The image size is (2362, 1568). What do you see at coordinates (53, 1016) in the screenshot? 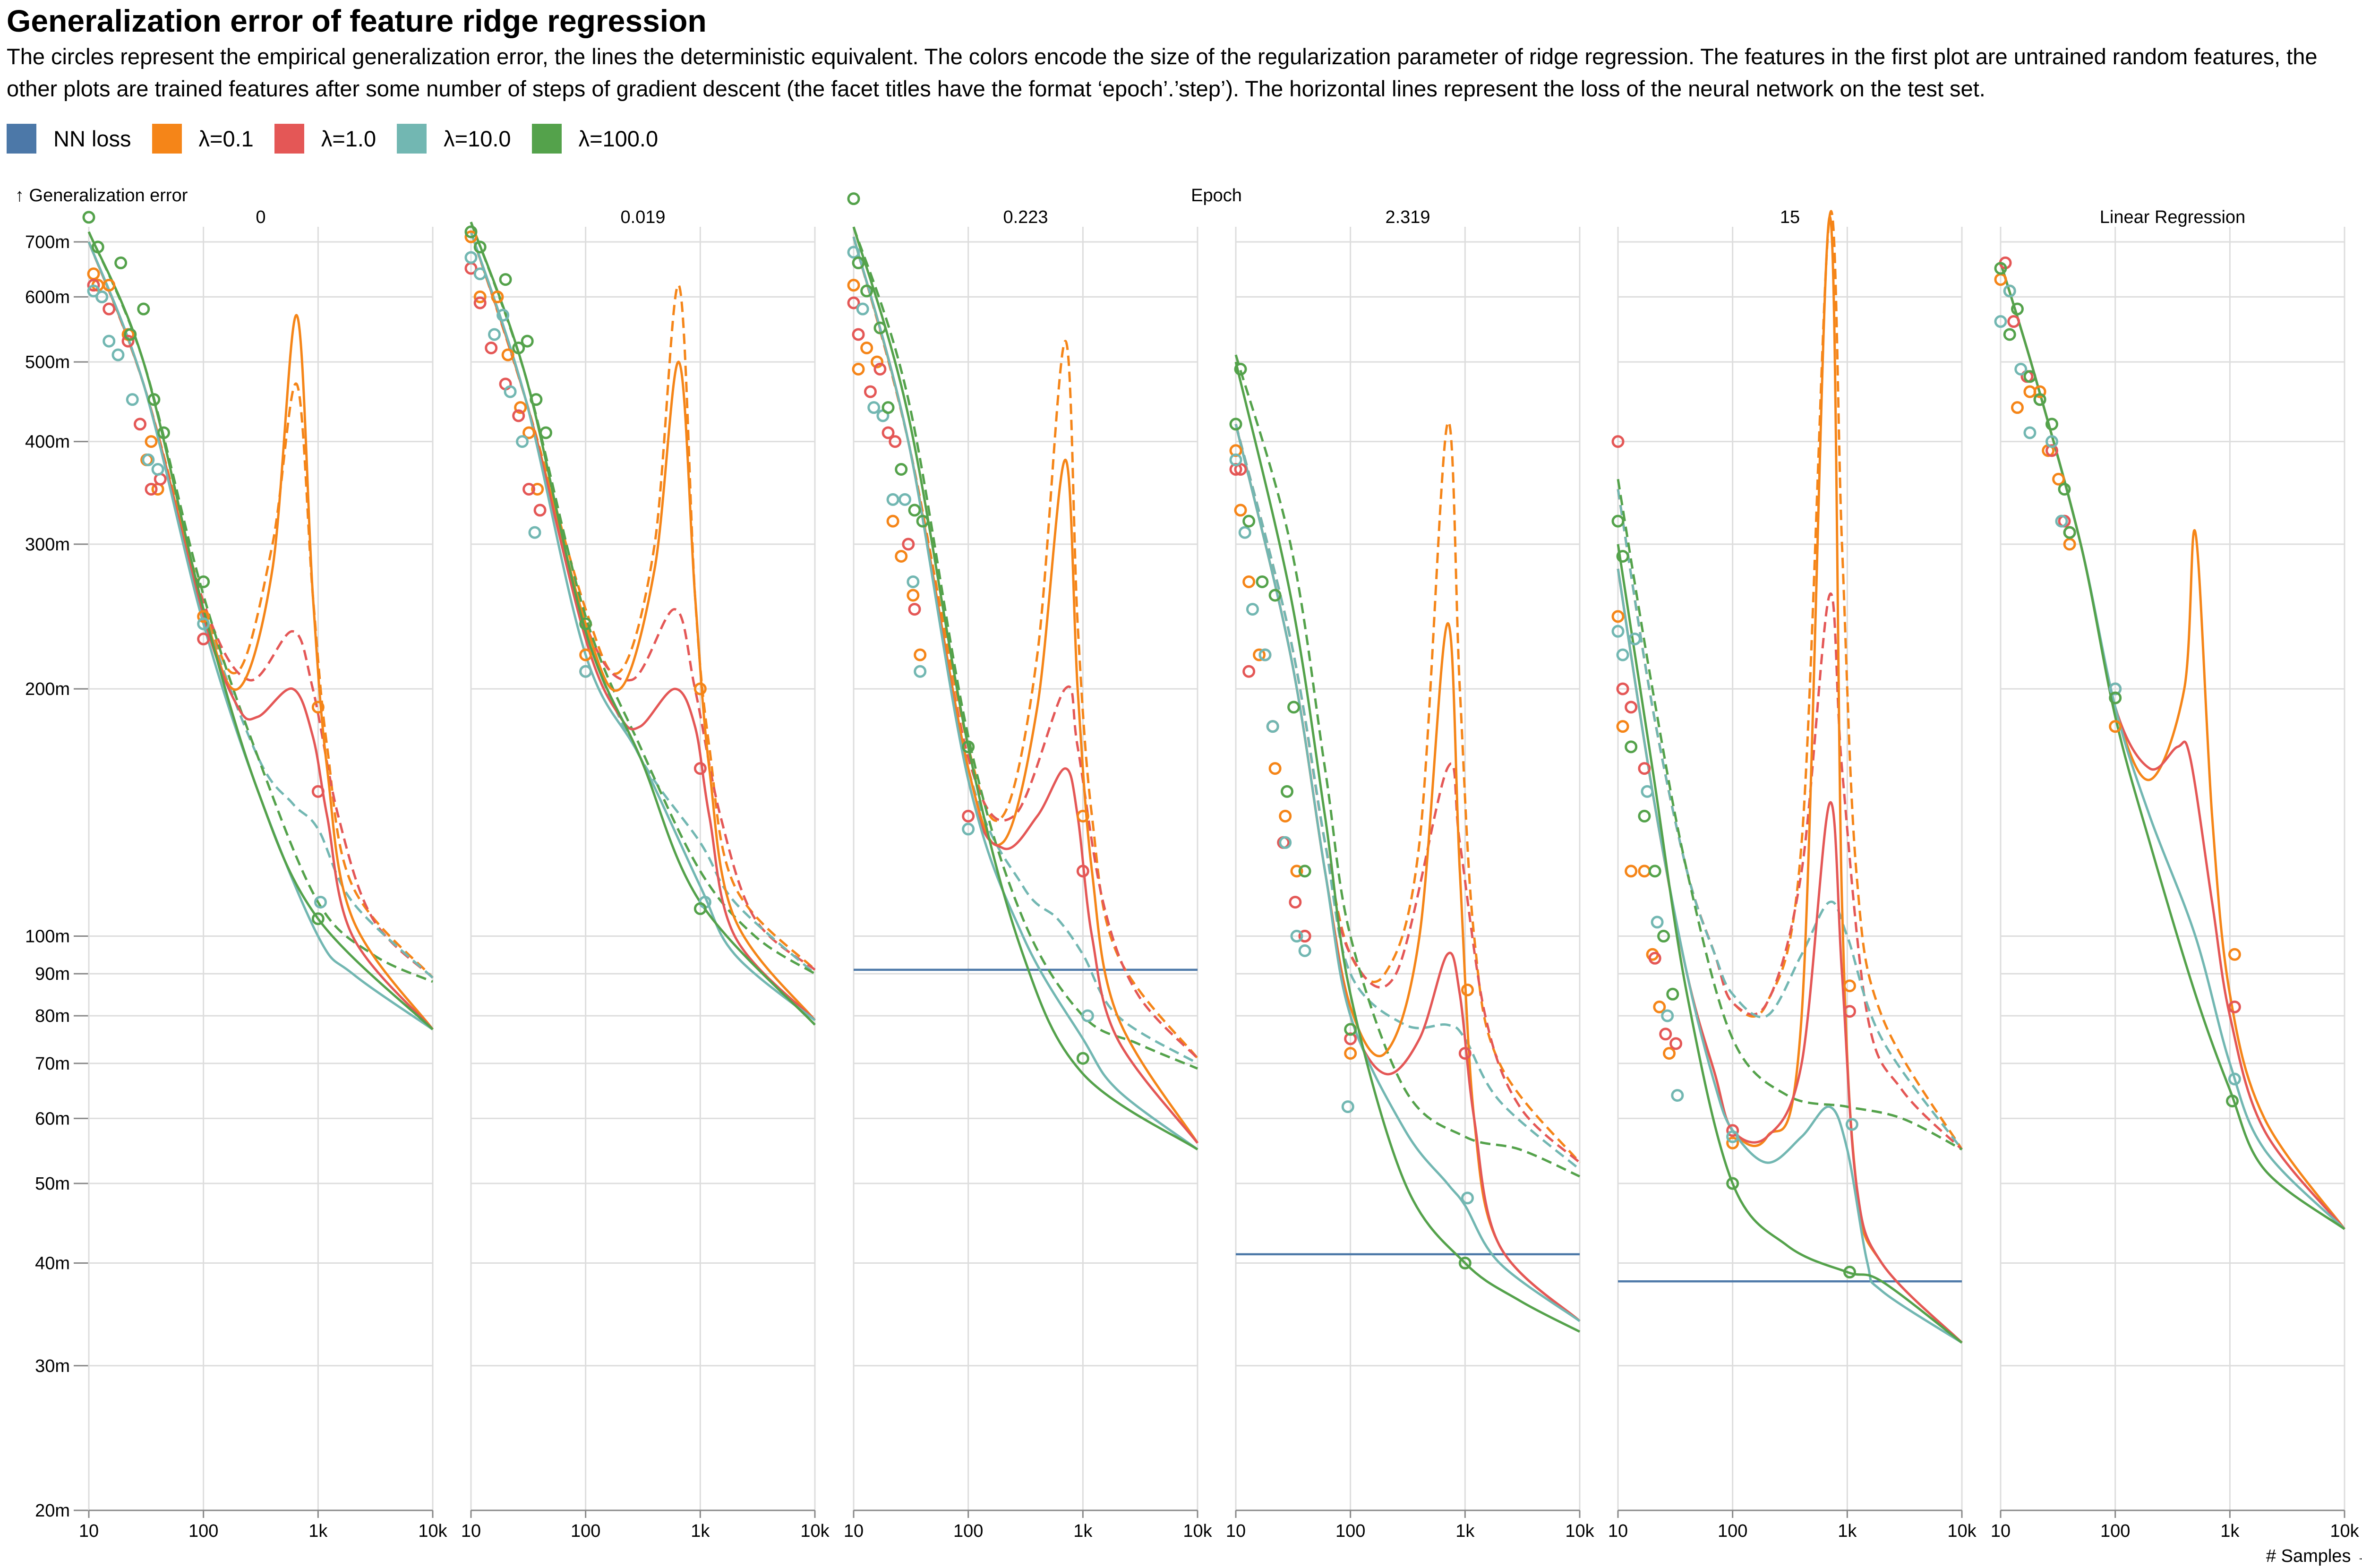
I see `y-tick-label: 80m` at bounding box center [53, 1016].